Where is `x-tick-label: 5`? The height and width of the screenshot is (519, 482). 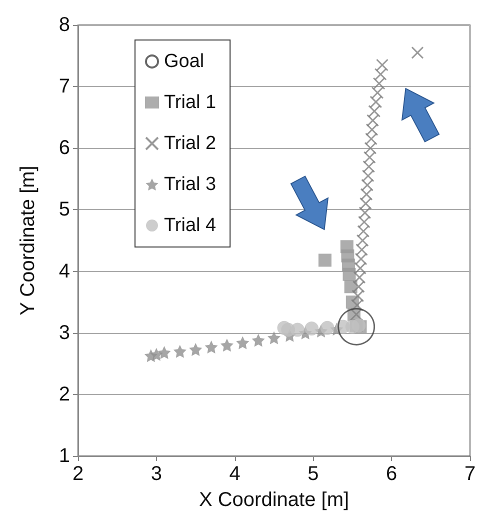 x-tick-label: 5 is located at coordinates (313, 474).